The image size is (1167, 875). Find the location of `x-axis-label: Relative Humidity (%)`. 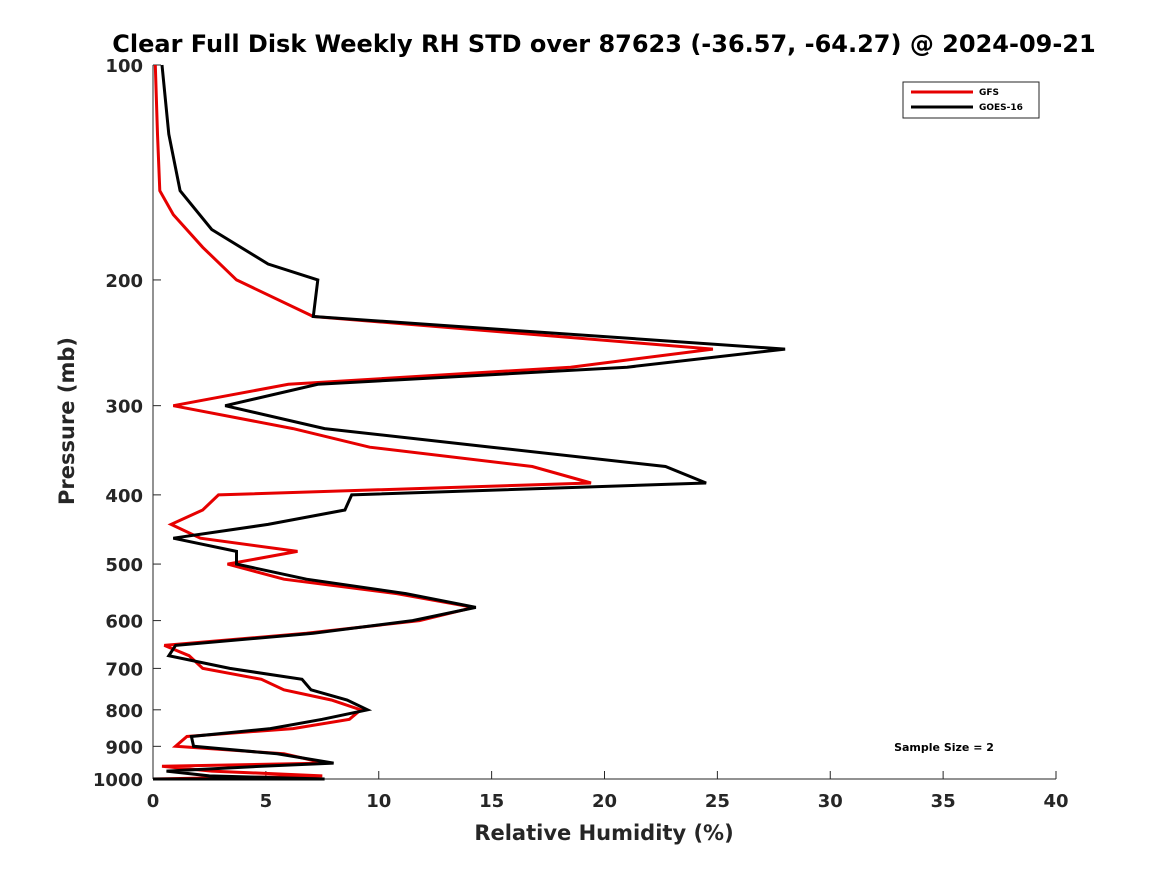

x-axis-label: Relative Humidity (%) is located at coordinates (603, 833).